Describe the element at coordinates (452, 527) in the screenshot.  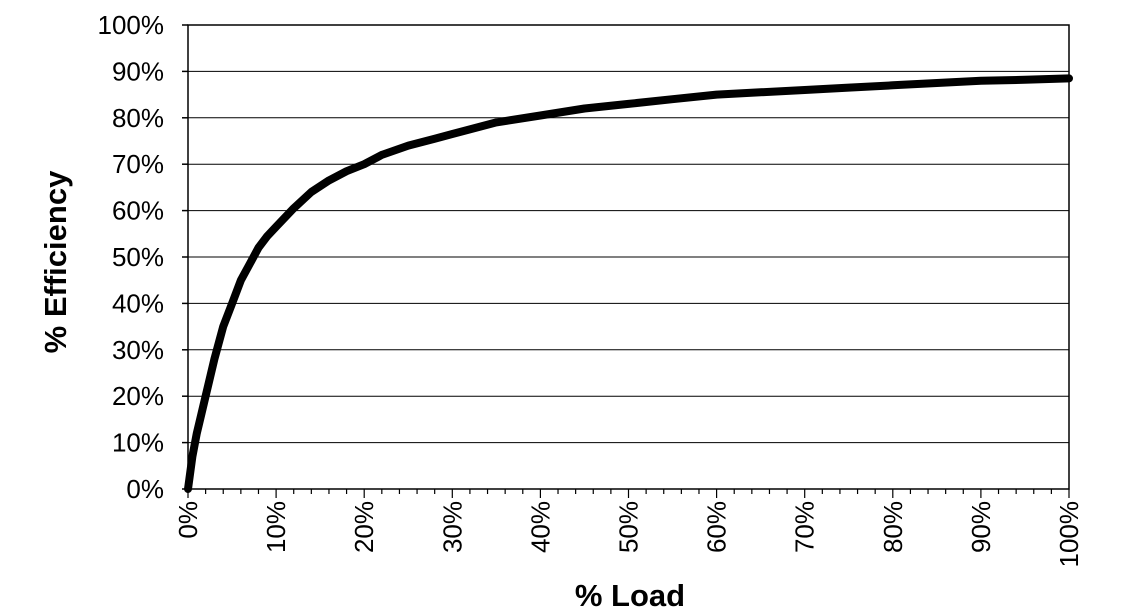
I see `x-tick-label: 30%` at that location.